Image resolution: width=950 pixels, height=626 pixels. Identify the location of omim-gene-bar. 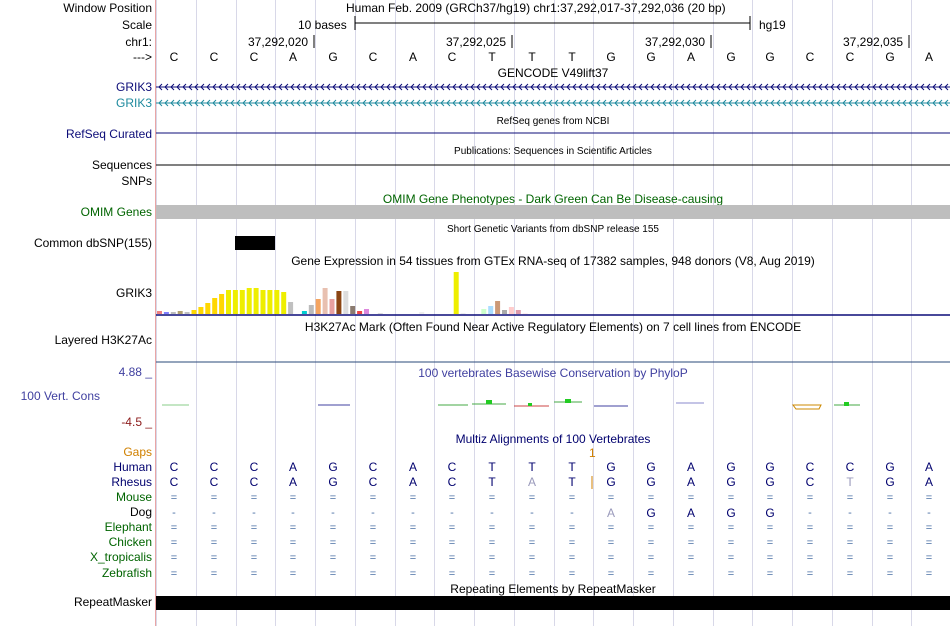
(553, 212).